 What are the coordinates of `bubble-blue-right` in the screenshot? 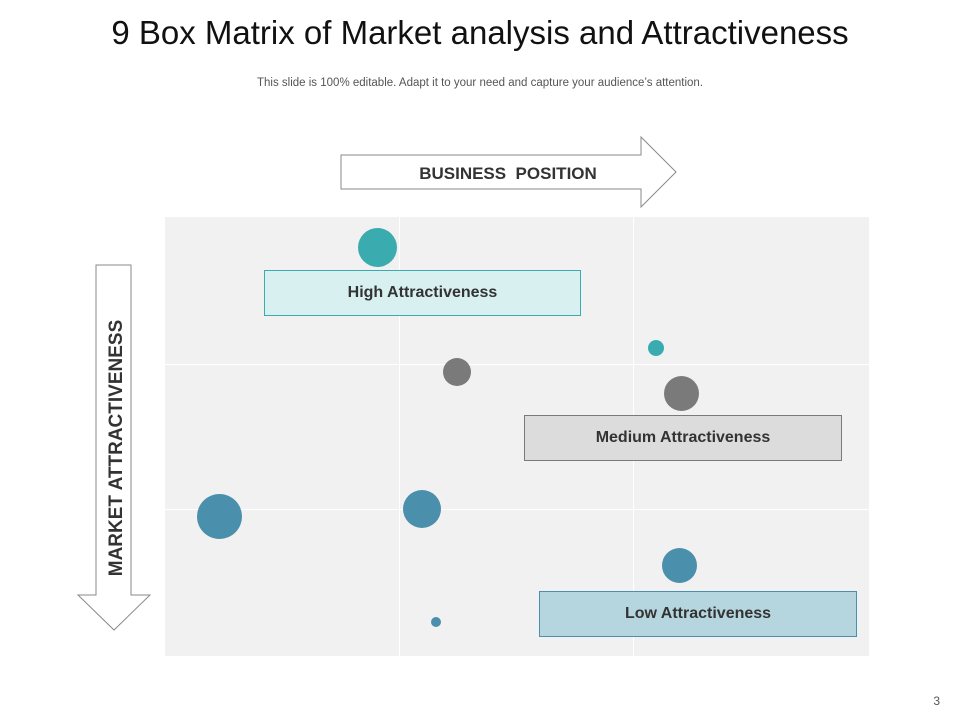 It's located at (679, 565).